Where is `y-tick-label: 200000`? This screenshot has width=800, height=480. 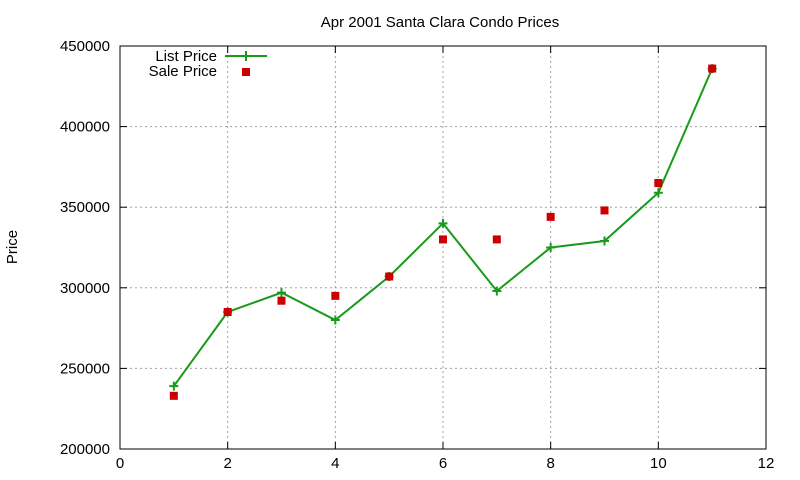 y-tick-label: 200000 is located at coordinates (85, 449).